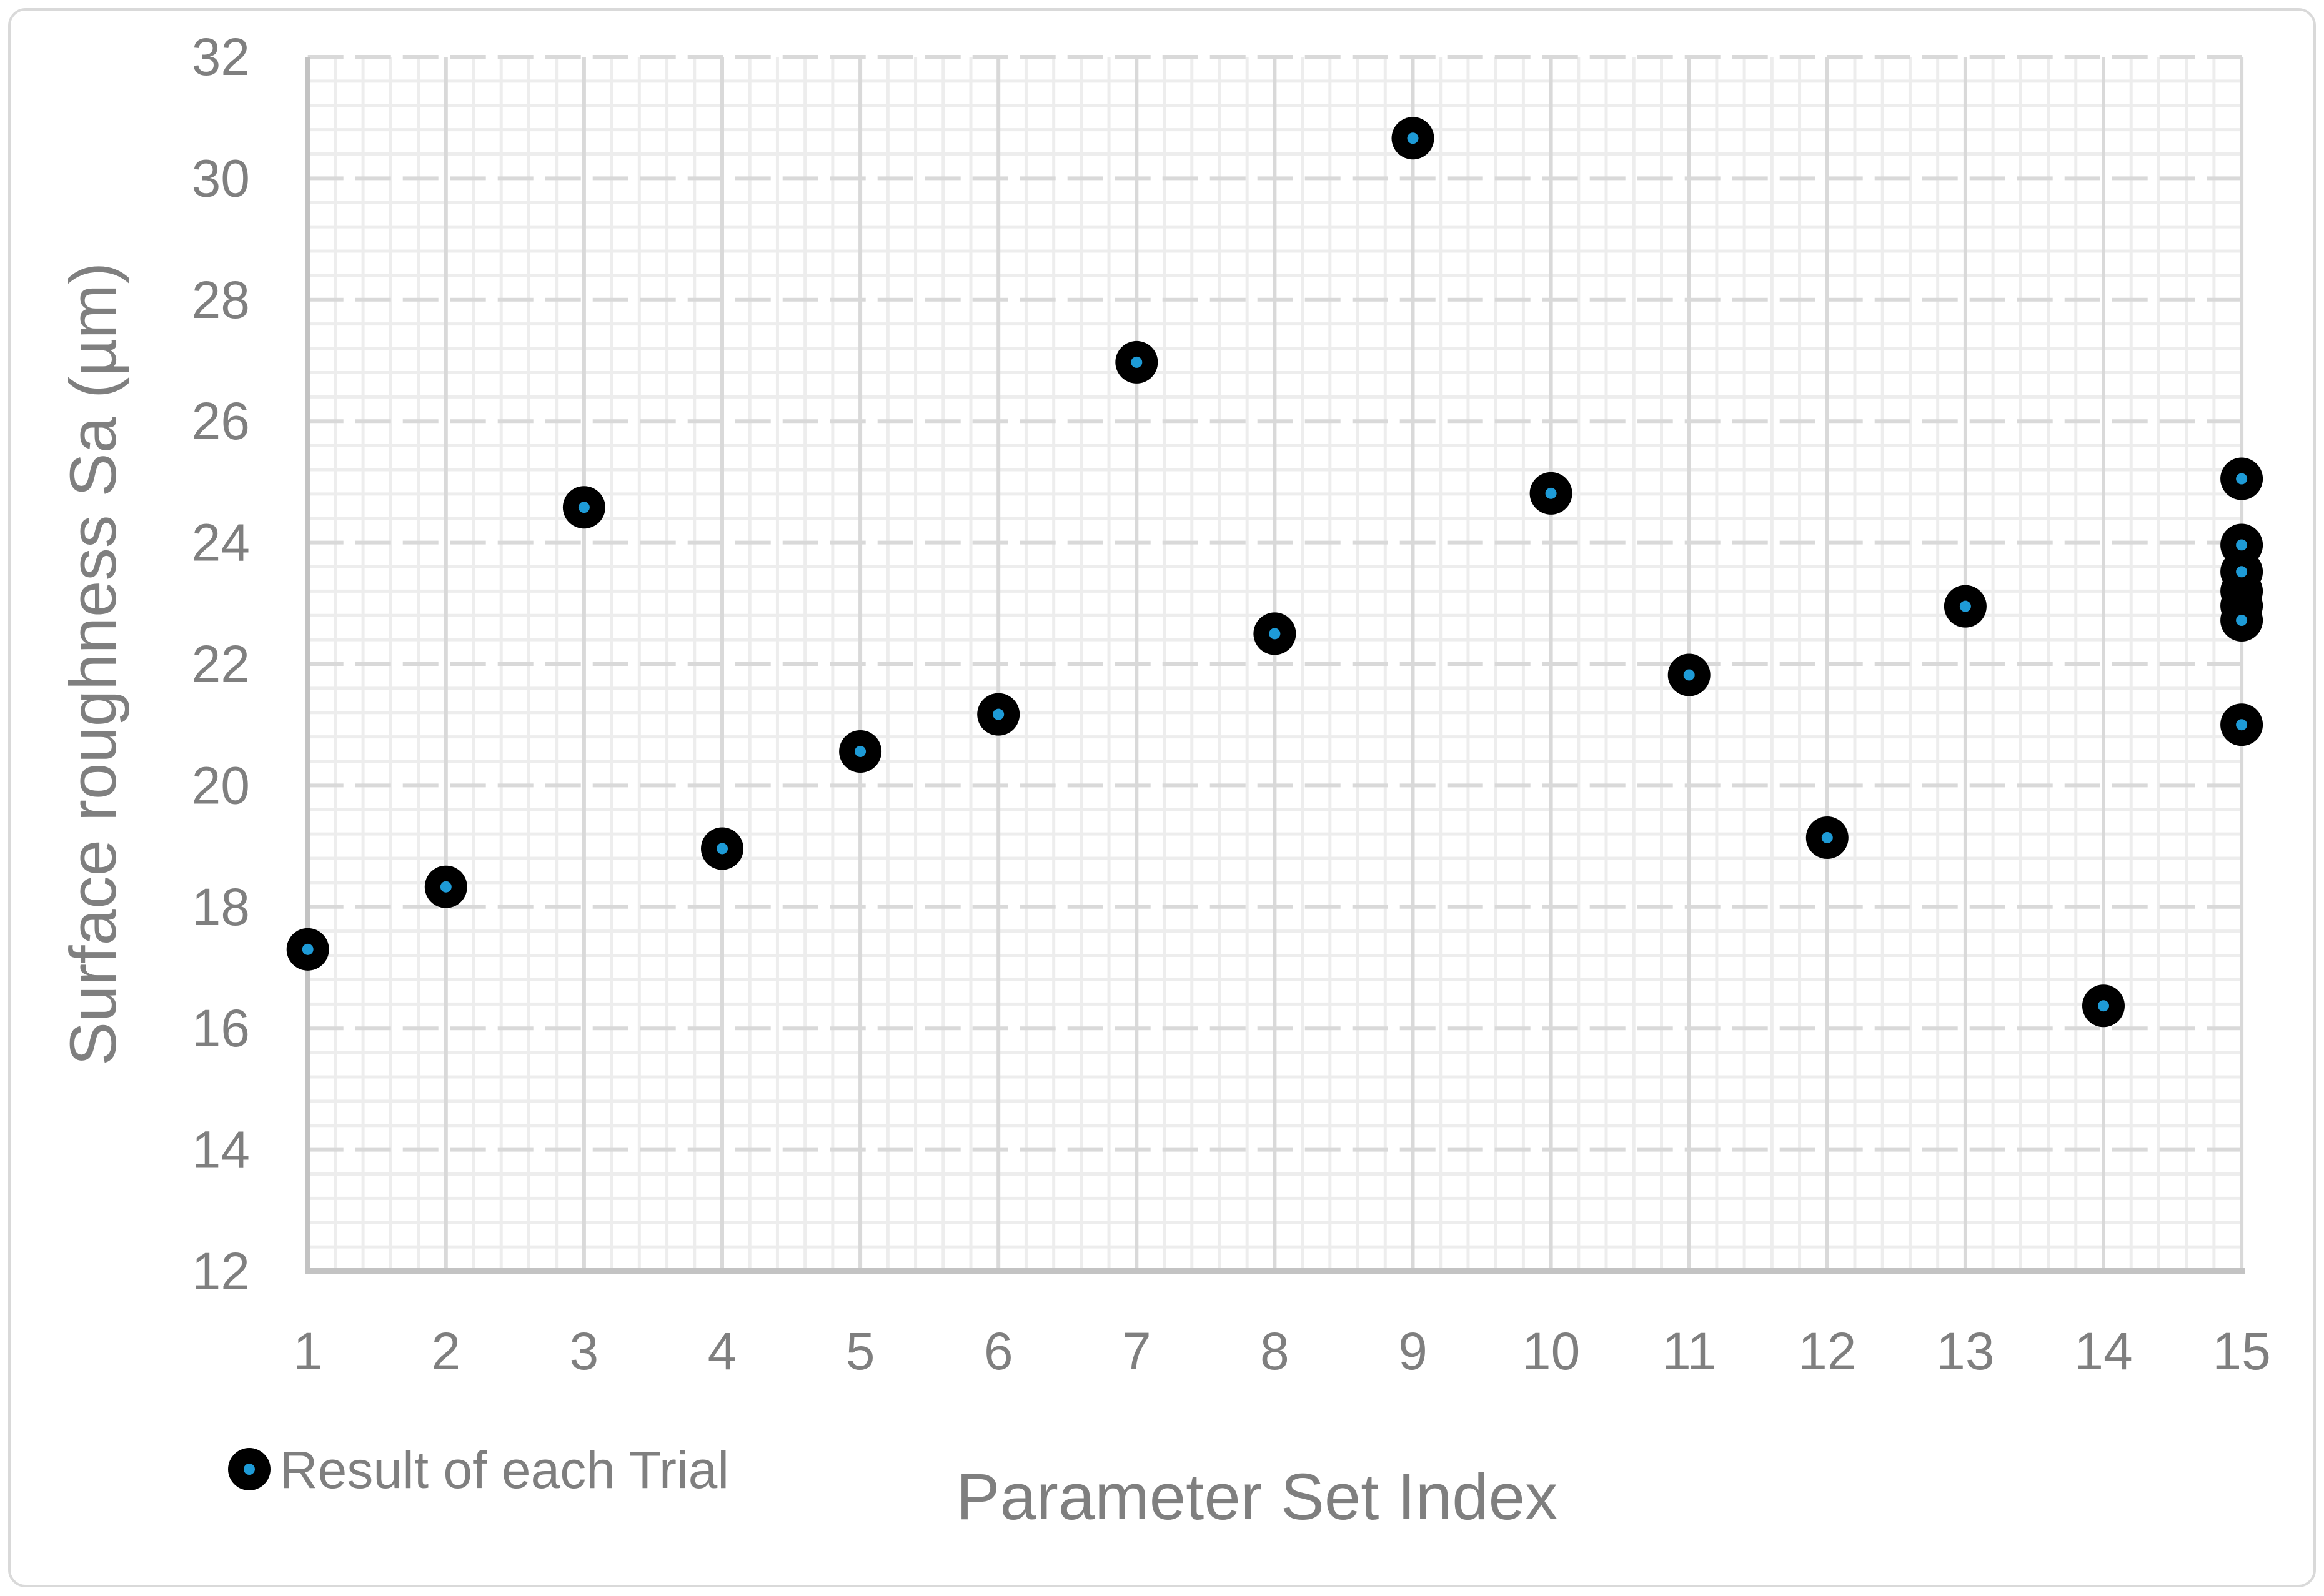 This screenshot has width=2324, height=1596. Describe the element at coordinates (1274, 1351) in the screenshot. I see `x-tick-label: 8` at that location.